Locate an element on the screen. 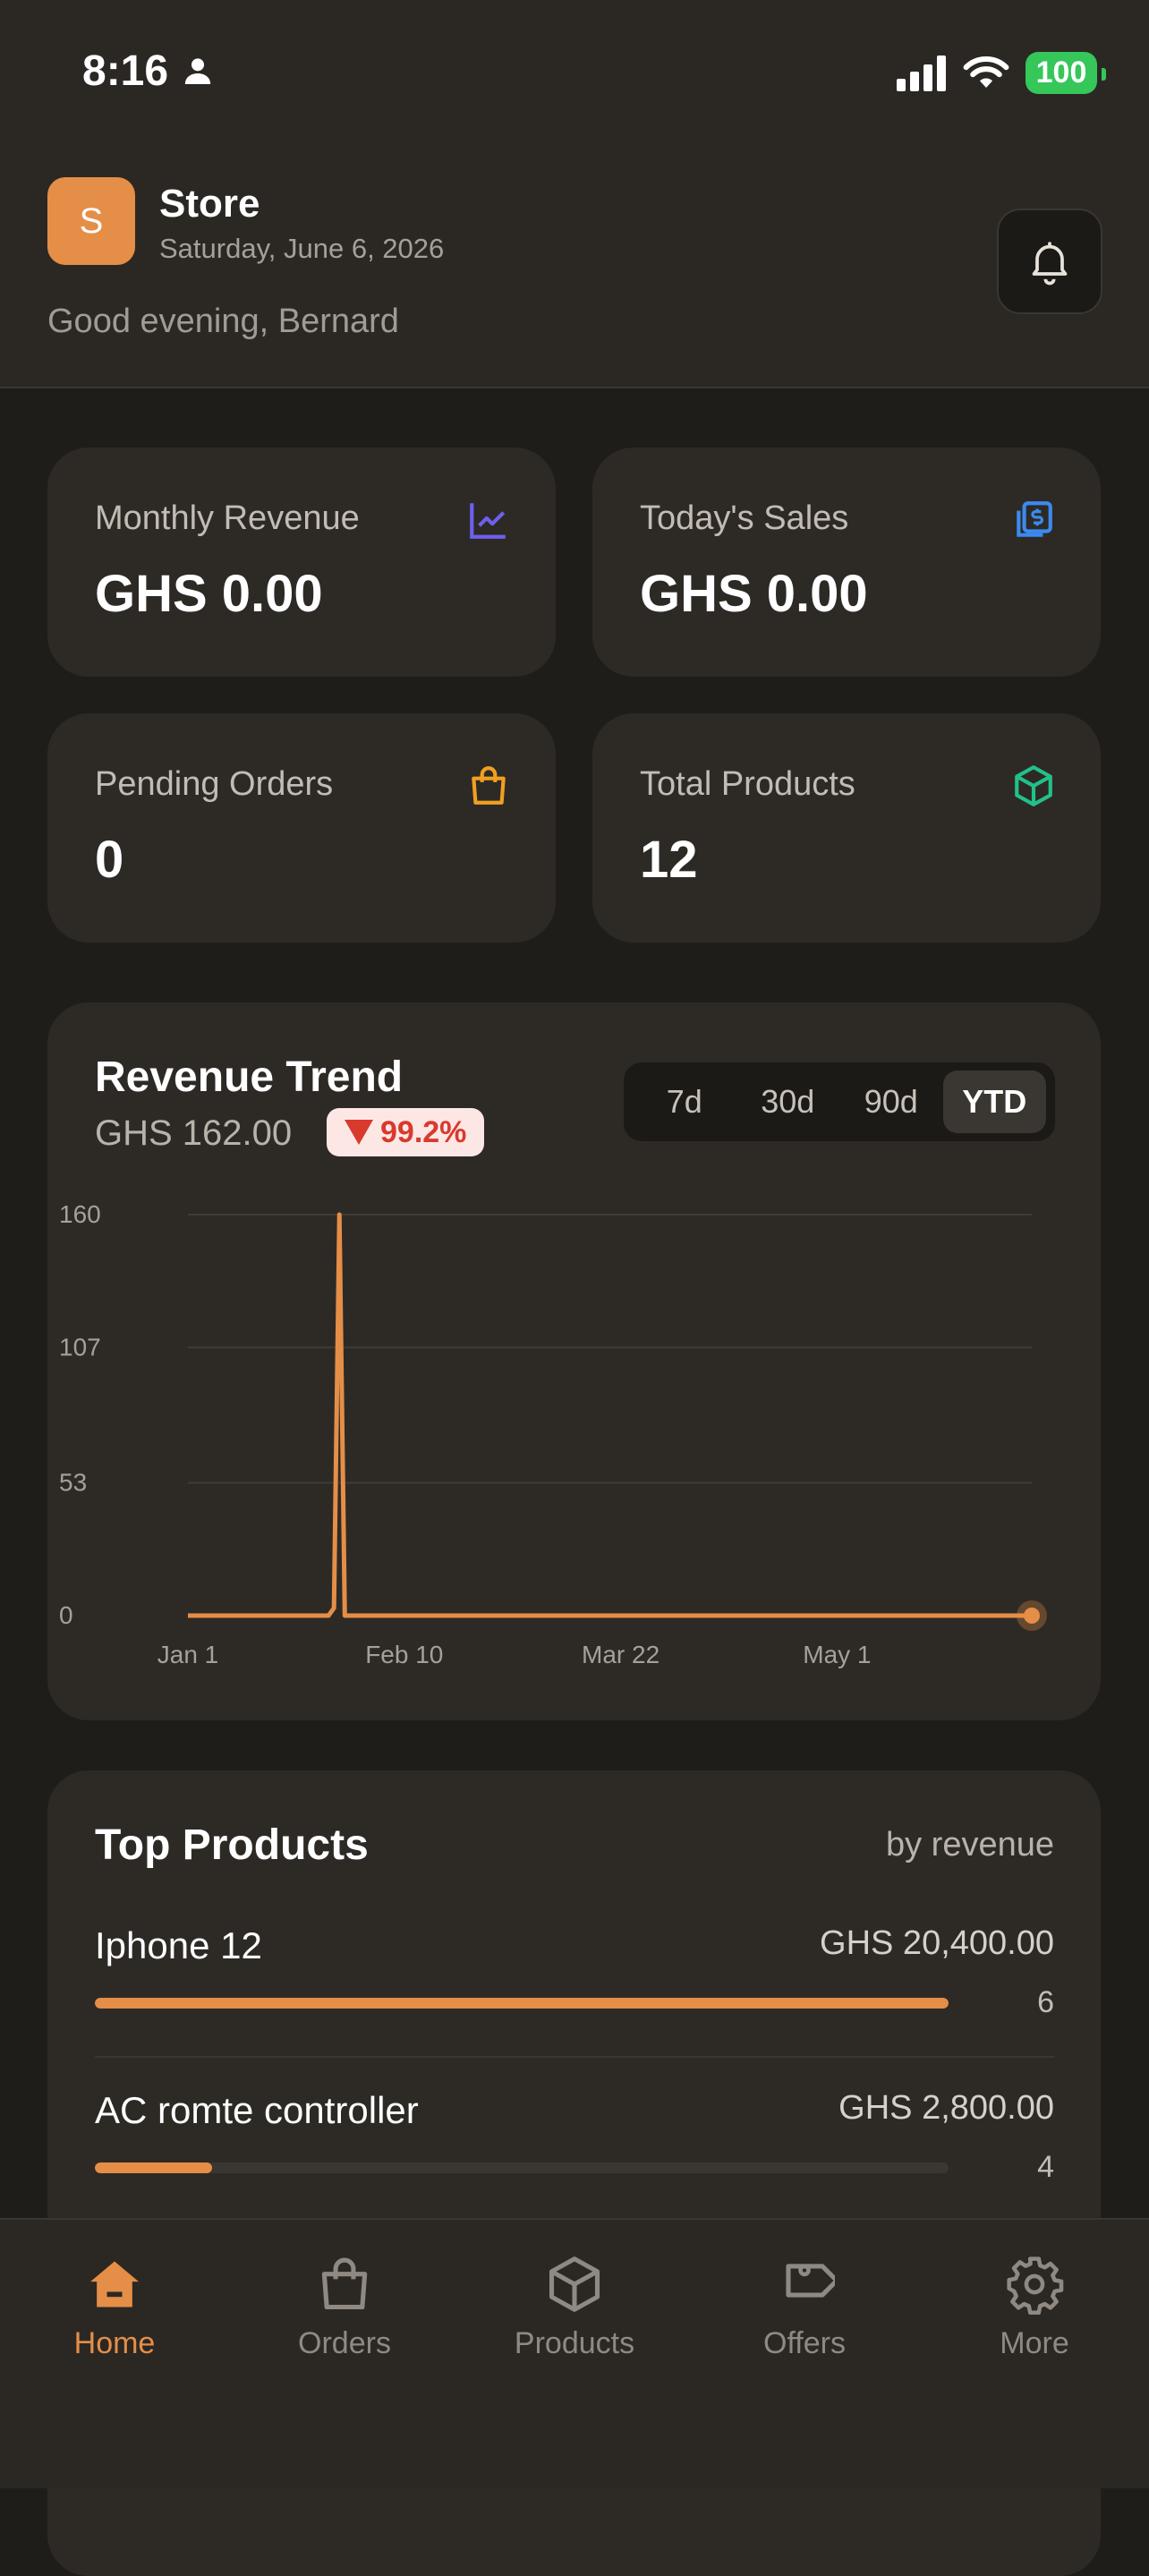  person-icon is located at coordinates (198, 71).